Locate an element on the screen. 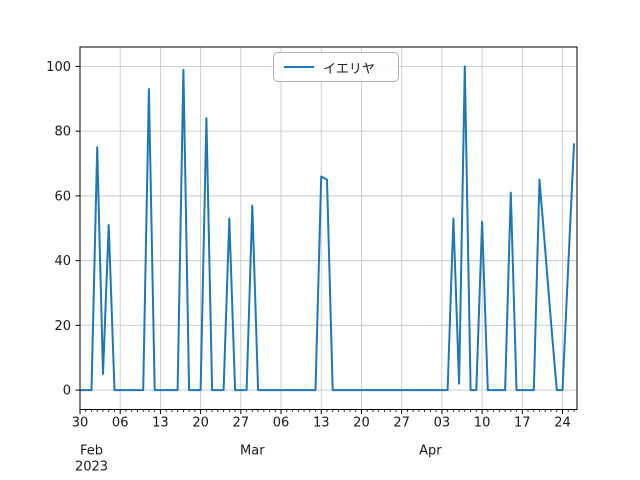 The height and width of the screenshot is (480, 640). x-month-label: Feb is located at coordinates (91, 451).